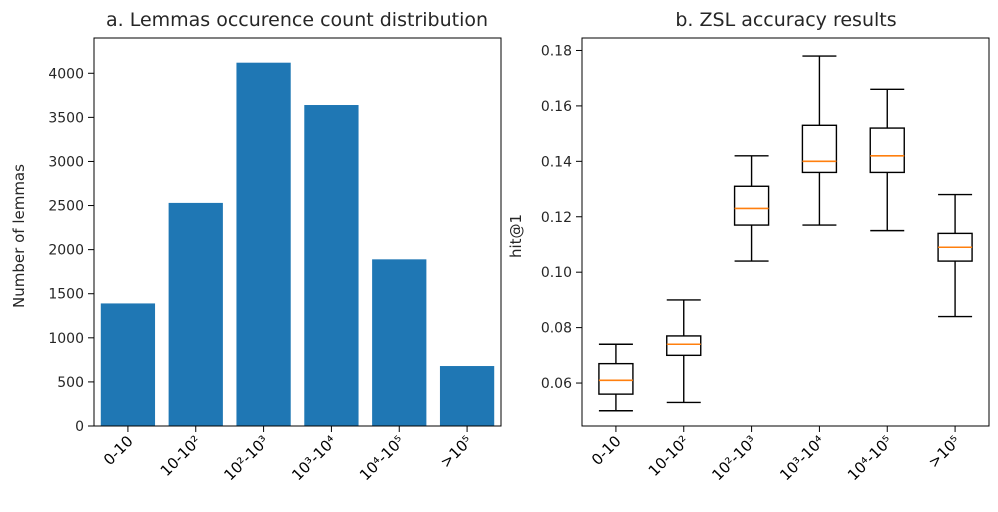 The height and width of the screenshot is (512, 998). I want to click on y-tick-label: 3000, so click(66, 162).